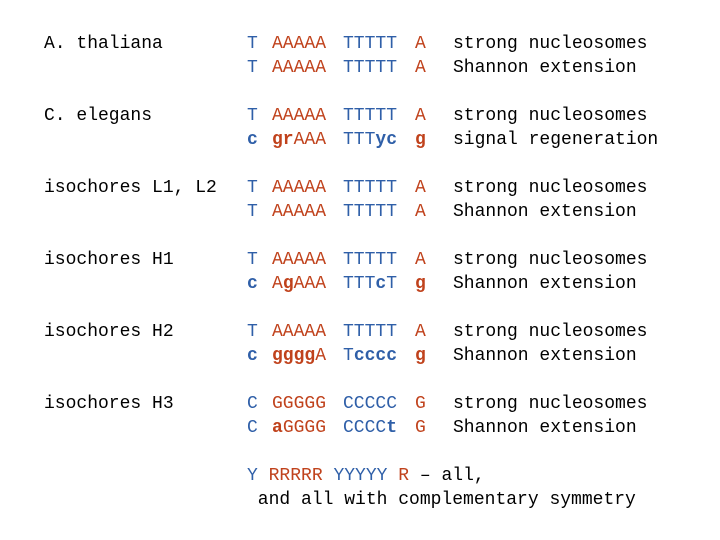  What do you see at coordinates (295, 476) in the screenshot?
I see `footer-segment: RRRRR` at bounding box center [295, 476].